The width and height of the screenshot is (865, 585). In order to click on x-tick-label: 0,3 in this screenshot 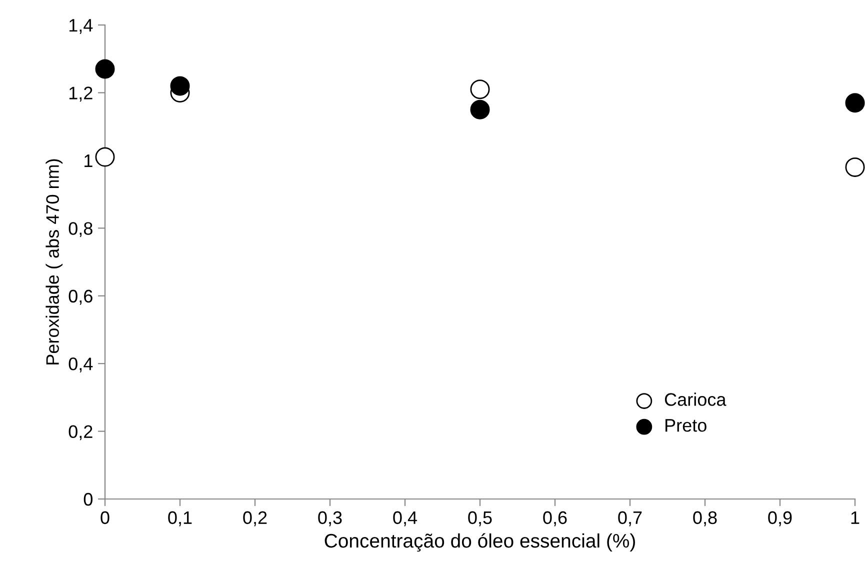, I will do `click(330, 518)`.